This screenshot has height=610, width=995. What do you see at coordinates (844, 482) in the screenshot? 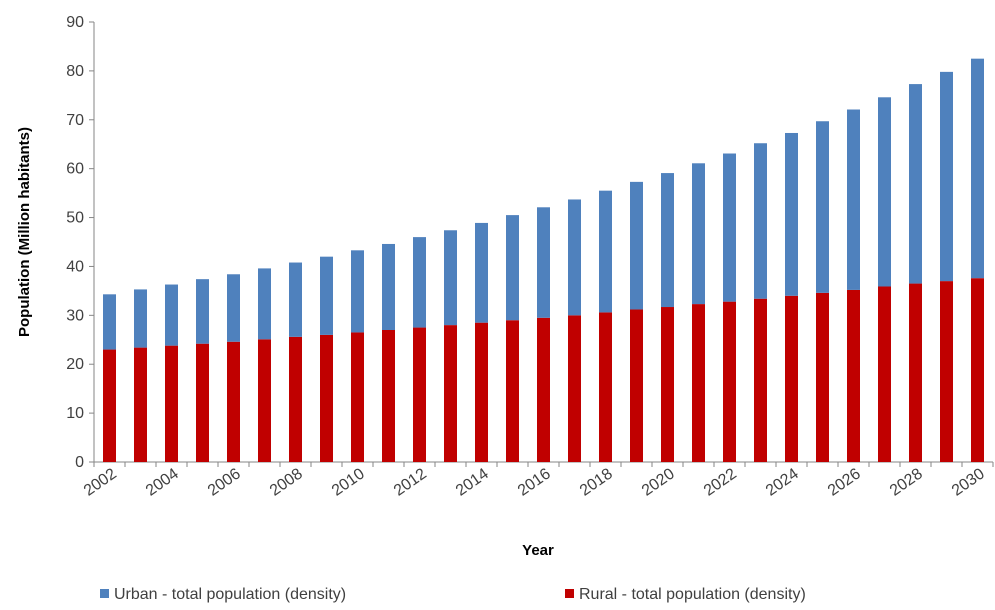
I see `x-tick-label: 2026` at bounding box center [844, 482].